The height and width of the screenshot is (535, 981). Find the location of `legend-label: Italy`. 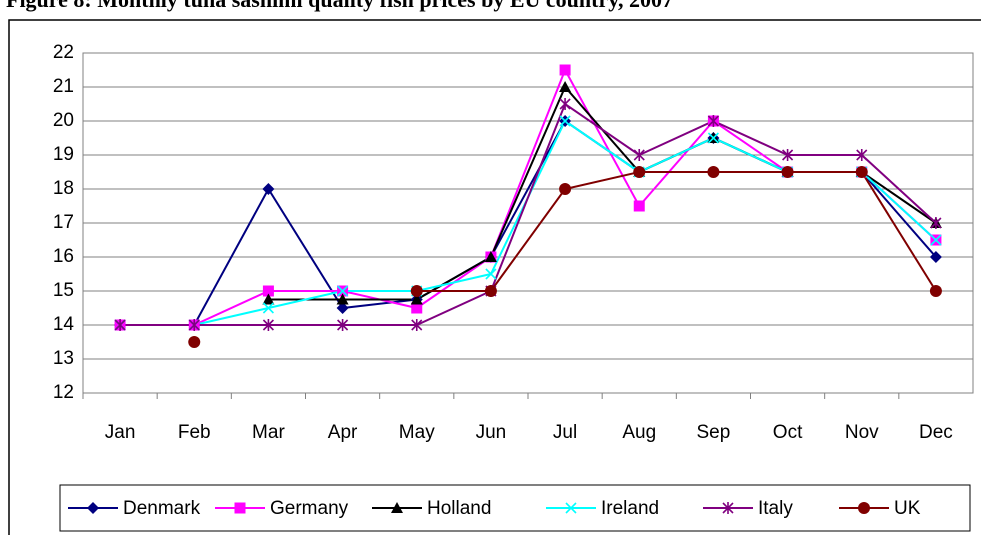

legend-label: Italy is located at coordinates (775, 508).